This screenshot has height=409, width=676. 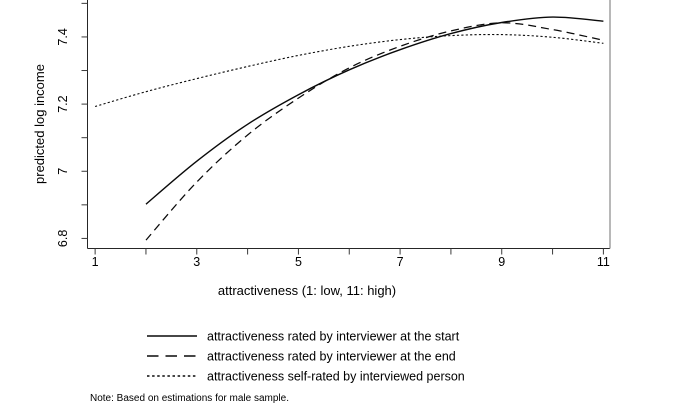 I want to click on y-tick-label: 7, so click(x=63, y=171).